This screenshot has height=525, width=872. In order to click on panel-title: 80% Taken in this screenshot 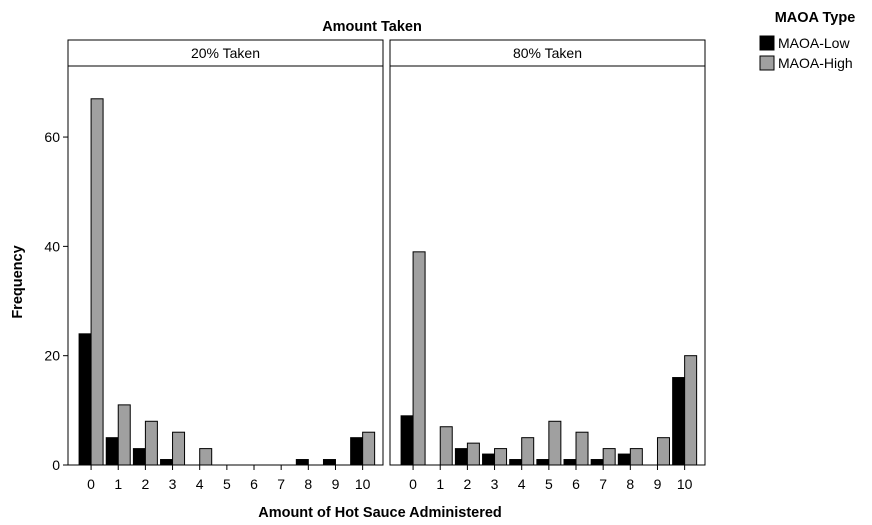, I will do `click(547, 53)`.